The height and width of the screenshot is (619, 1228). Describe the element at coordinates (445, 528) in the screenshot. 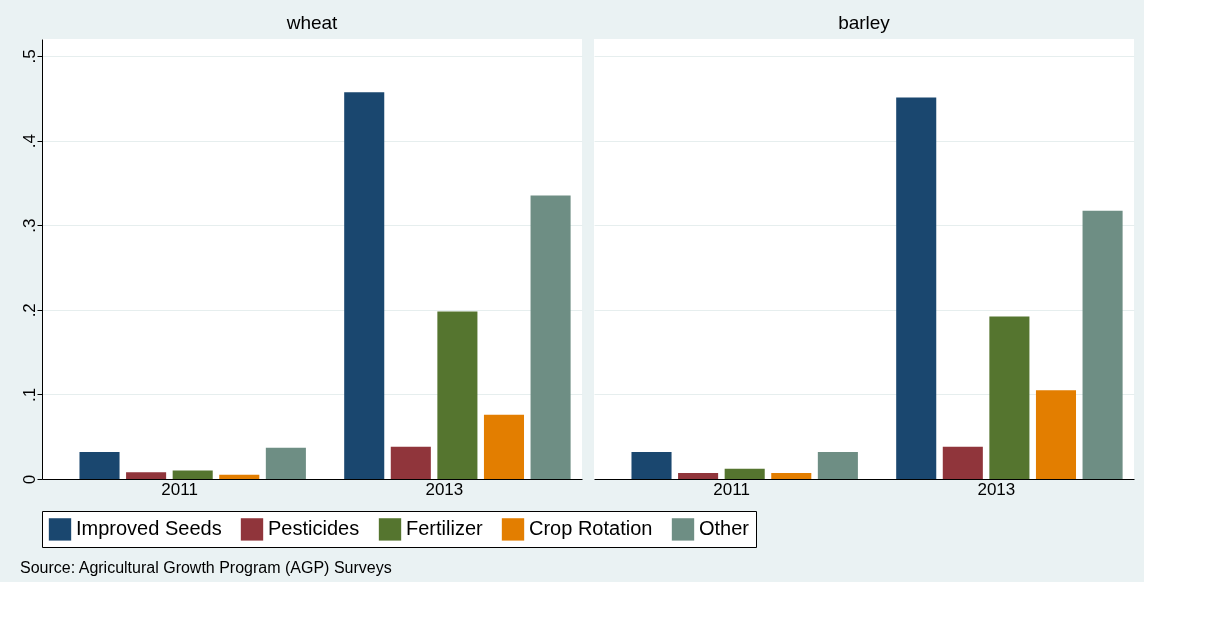

I see `legend-label: Fertilizer` at that location.